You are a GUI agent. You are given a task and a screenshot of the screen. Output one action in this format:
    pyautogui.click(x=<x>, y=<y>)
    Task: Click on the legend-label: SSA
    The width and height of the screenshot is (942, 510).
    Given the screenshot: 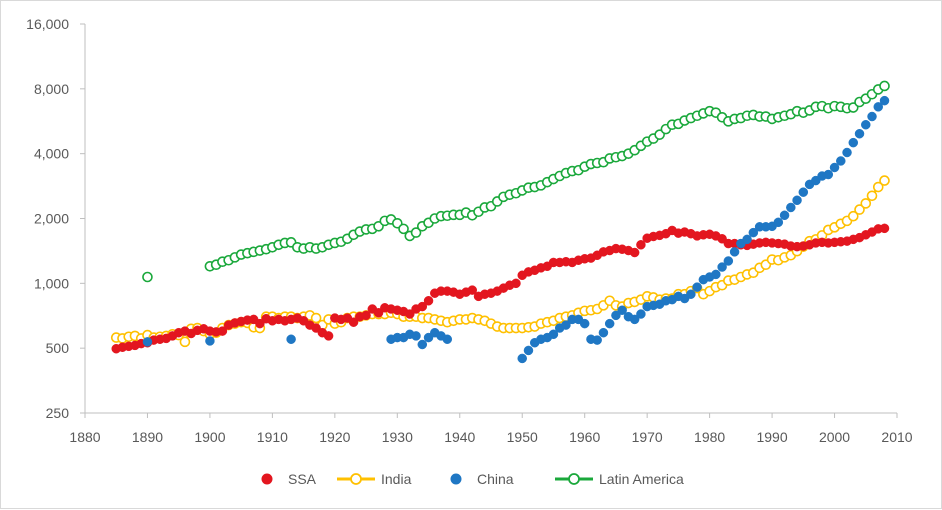 What is the action you would take?
    pyautogui.click(x=302, y=479)
    